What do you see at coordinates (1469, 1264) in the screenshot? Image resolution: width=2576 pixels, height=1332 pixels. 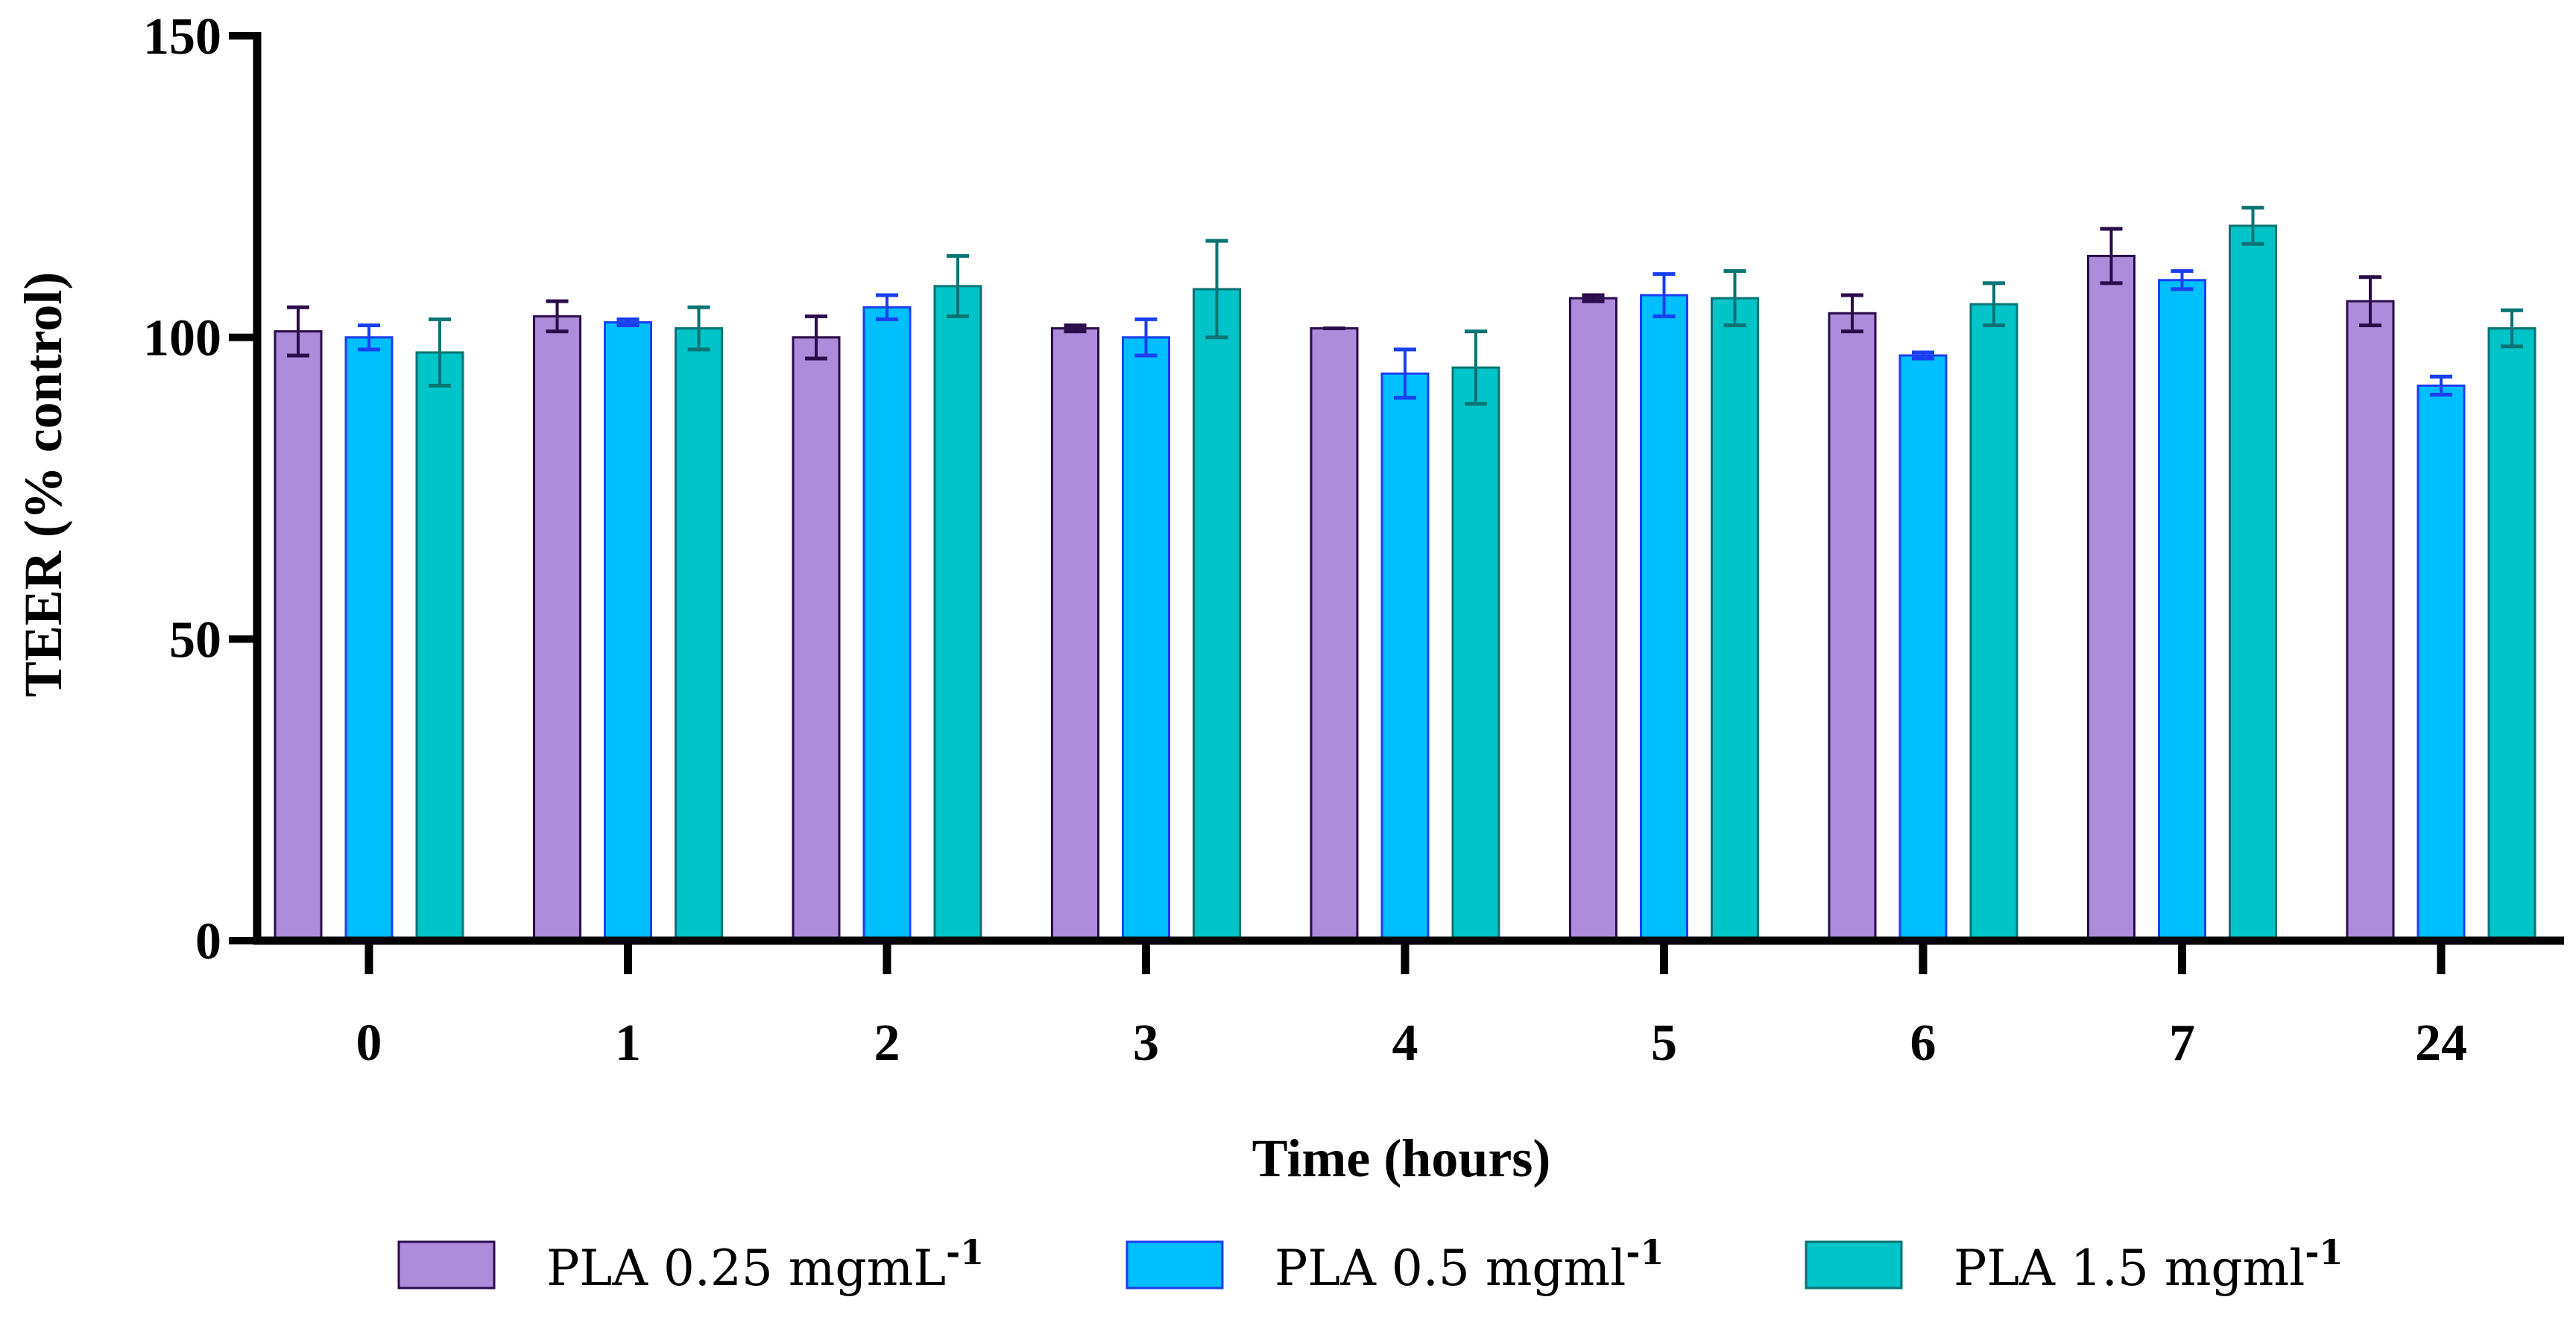 I see `legend-label: PLA 0.5 mgml-1` at bounding box center [1469, 1264].